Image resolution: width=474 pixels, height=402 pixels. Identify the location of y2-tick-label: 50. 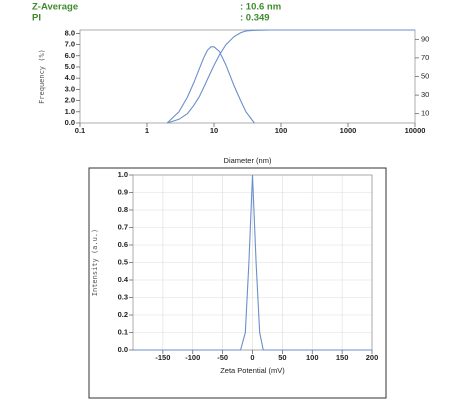
(425, 75).